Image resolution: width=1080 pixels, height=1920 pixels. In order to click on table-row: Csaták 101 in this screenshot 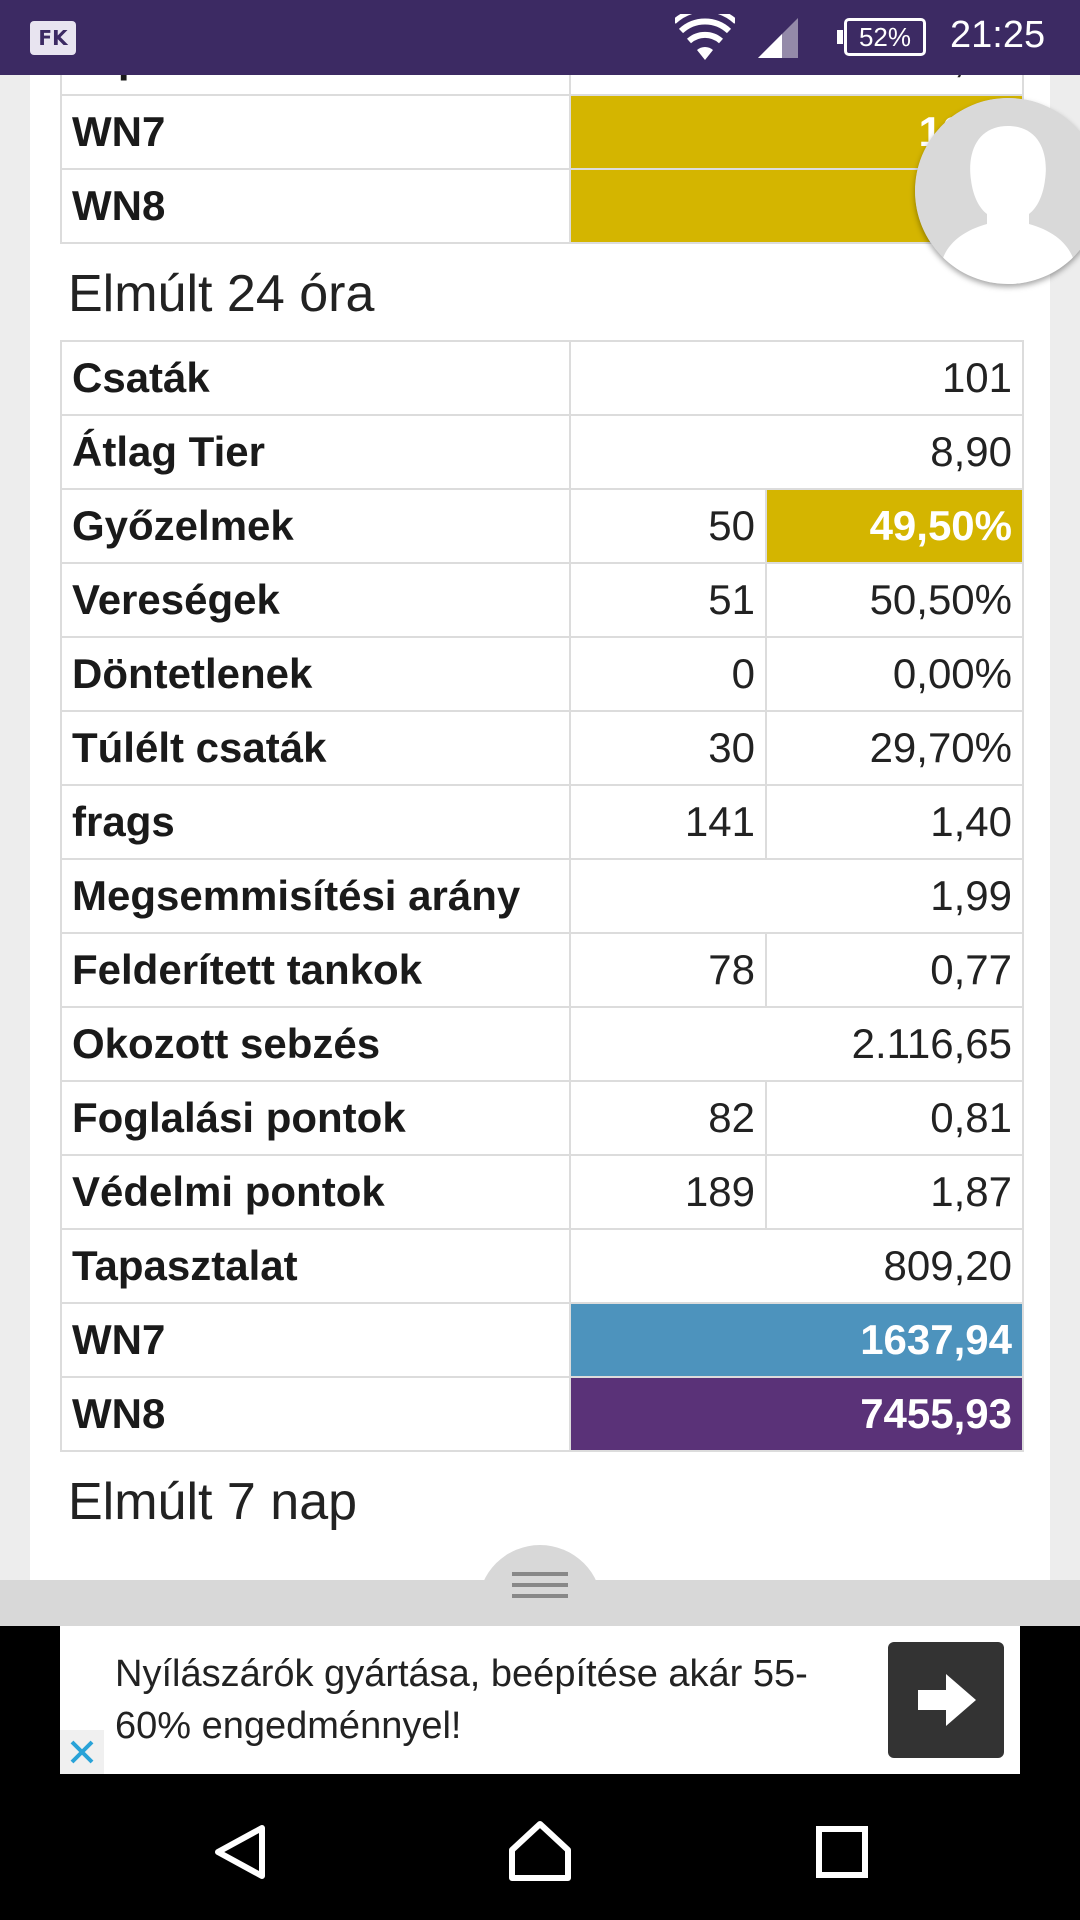, I will do `click(542, 378)`.